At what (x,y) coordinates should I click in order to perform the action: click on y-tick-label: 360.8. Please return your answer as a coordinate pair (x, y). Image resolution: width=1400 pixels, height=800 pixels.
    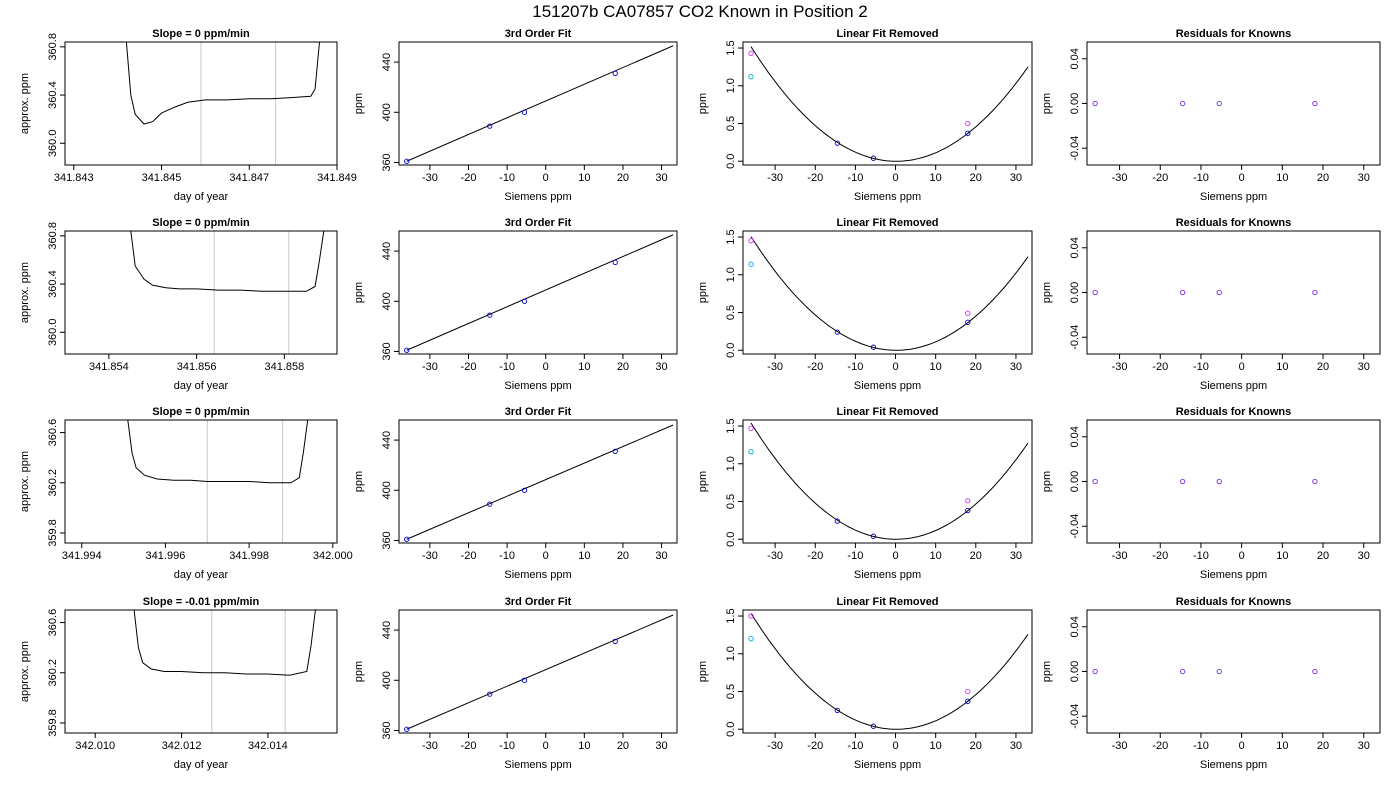
    Looking at the image, I should click on (53, 236).